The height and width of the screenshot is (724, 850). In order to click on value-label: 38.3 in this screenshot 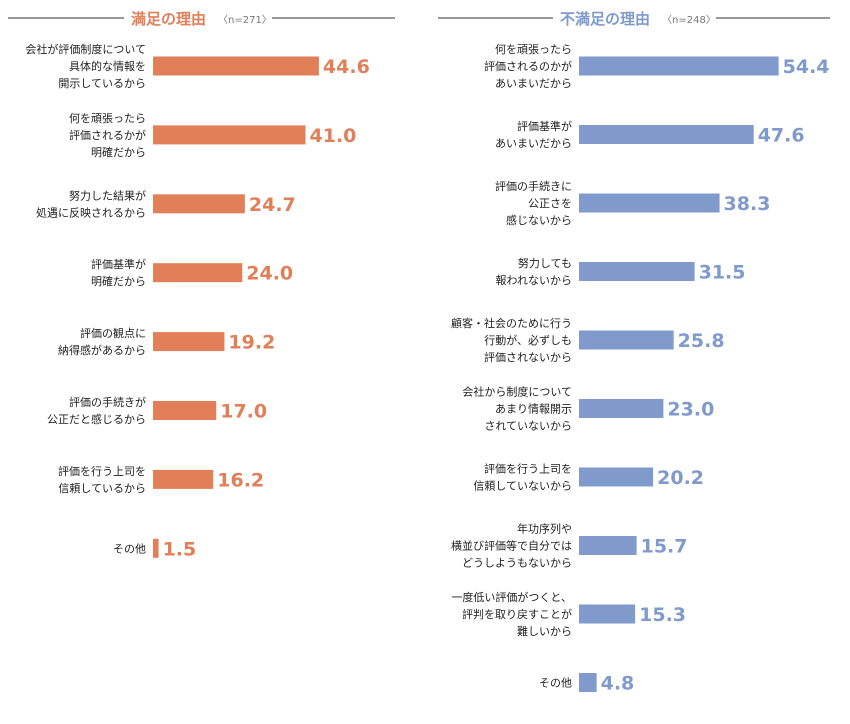, I will do `click(747, 204)`.